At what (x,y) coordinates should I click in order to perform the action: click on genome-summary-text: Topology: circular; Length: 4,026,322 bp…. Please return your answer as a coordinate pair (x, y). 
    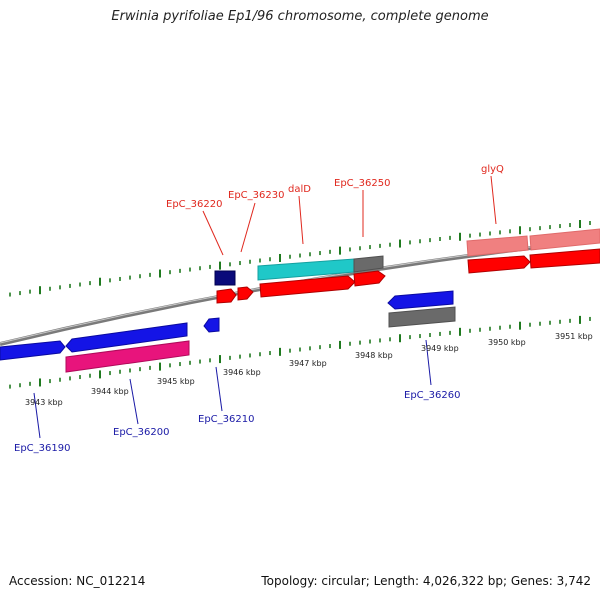
    Looking at the image, I should click on (426, 581).